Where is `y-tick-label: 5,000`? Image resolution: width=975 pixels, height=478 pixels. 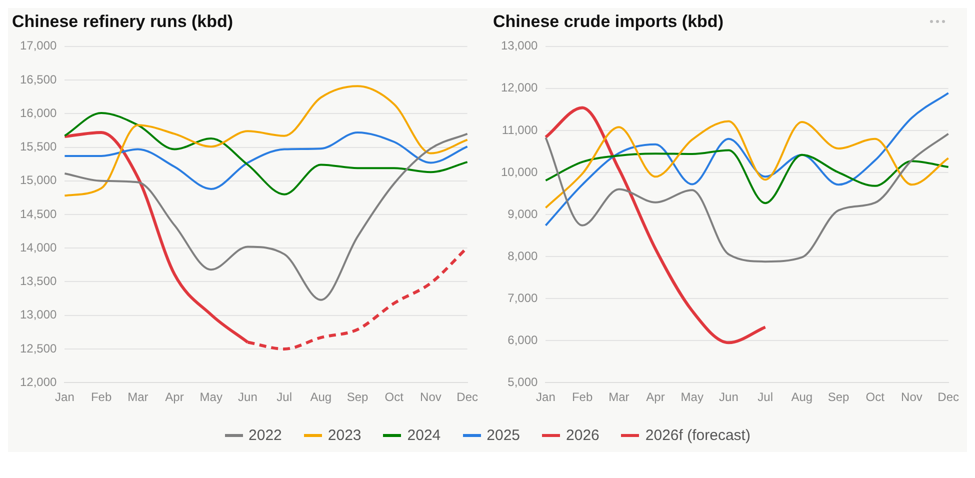 y-tick-label: 5,000 is located at coordinates (523, 381).